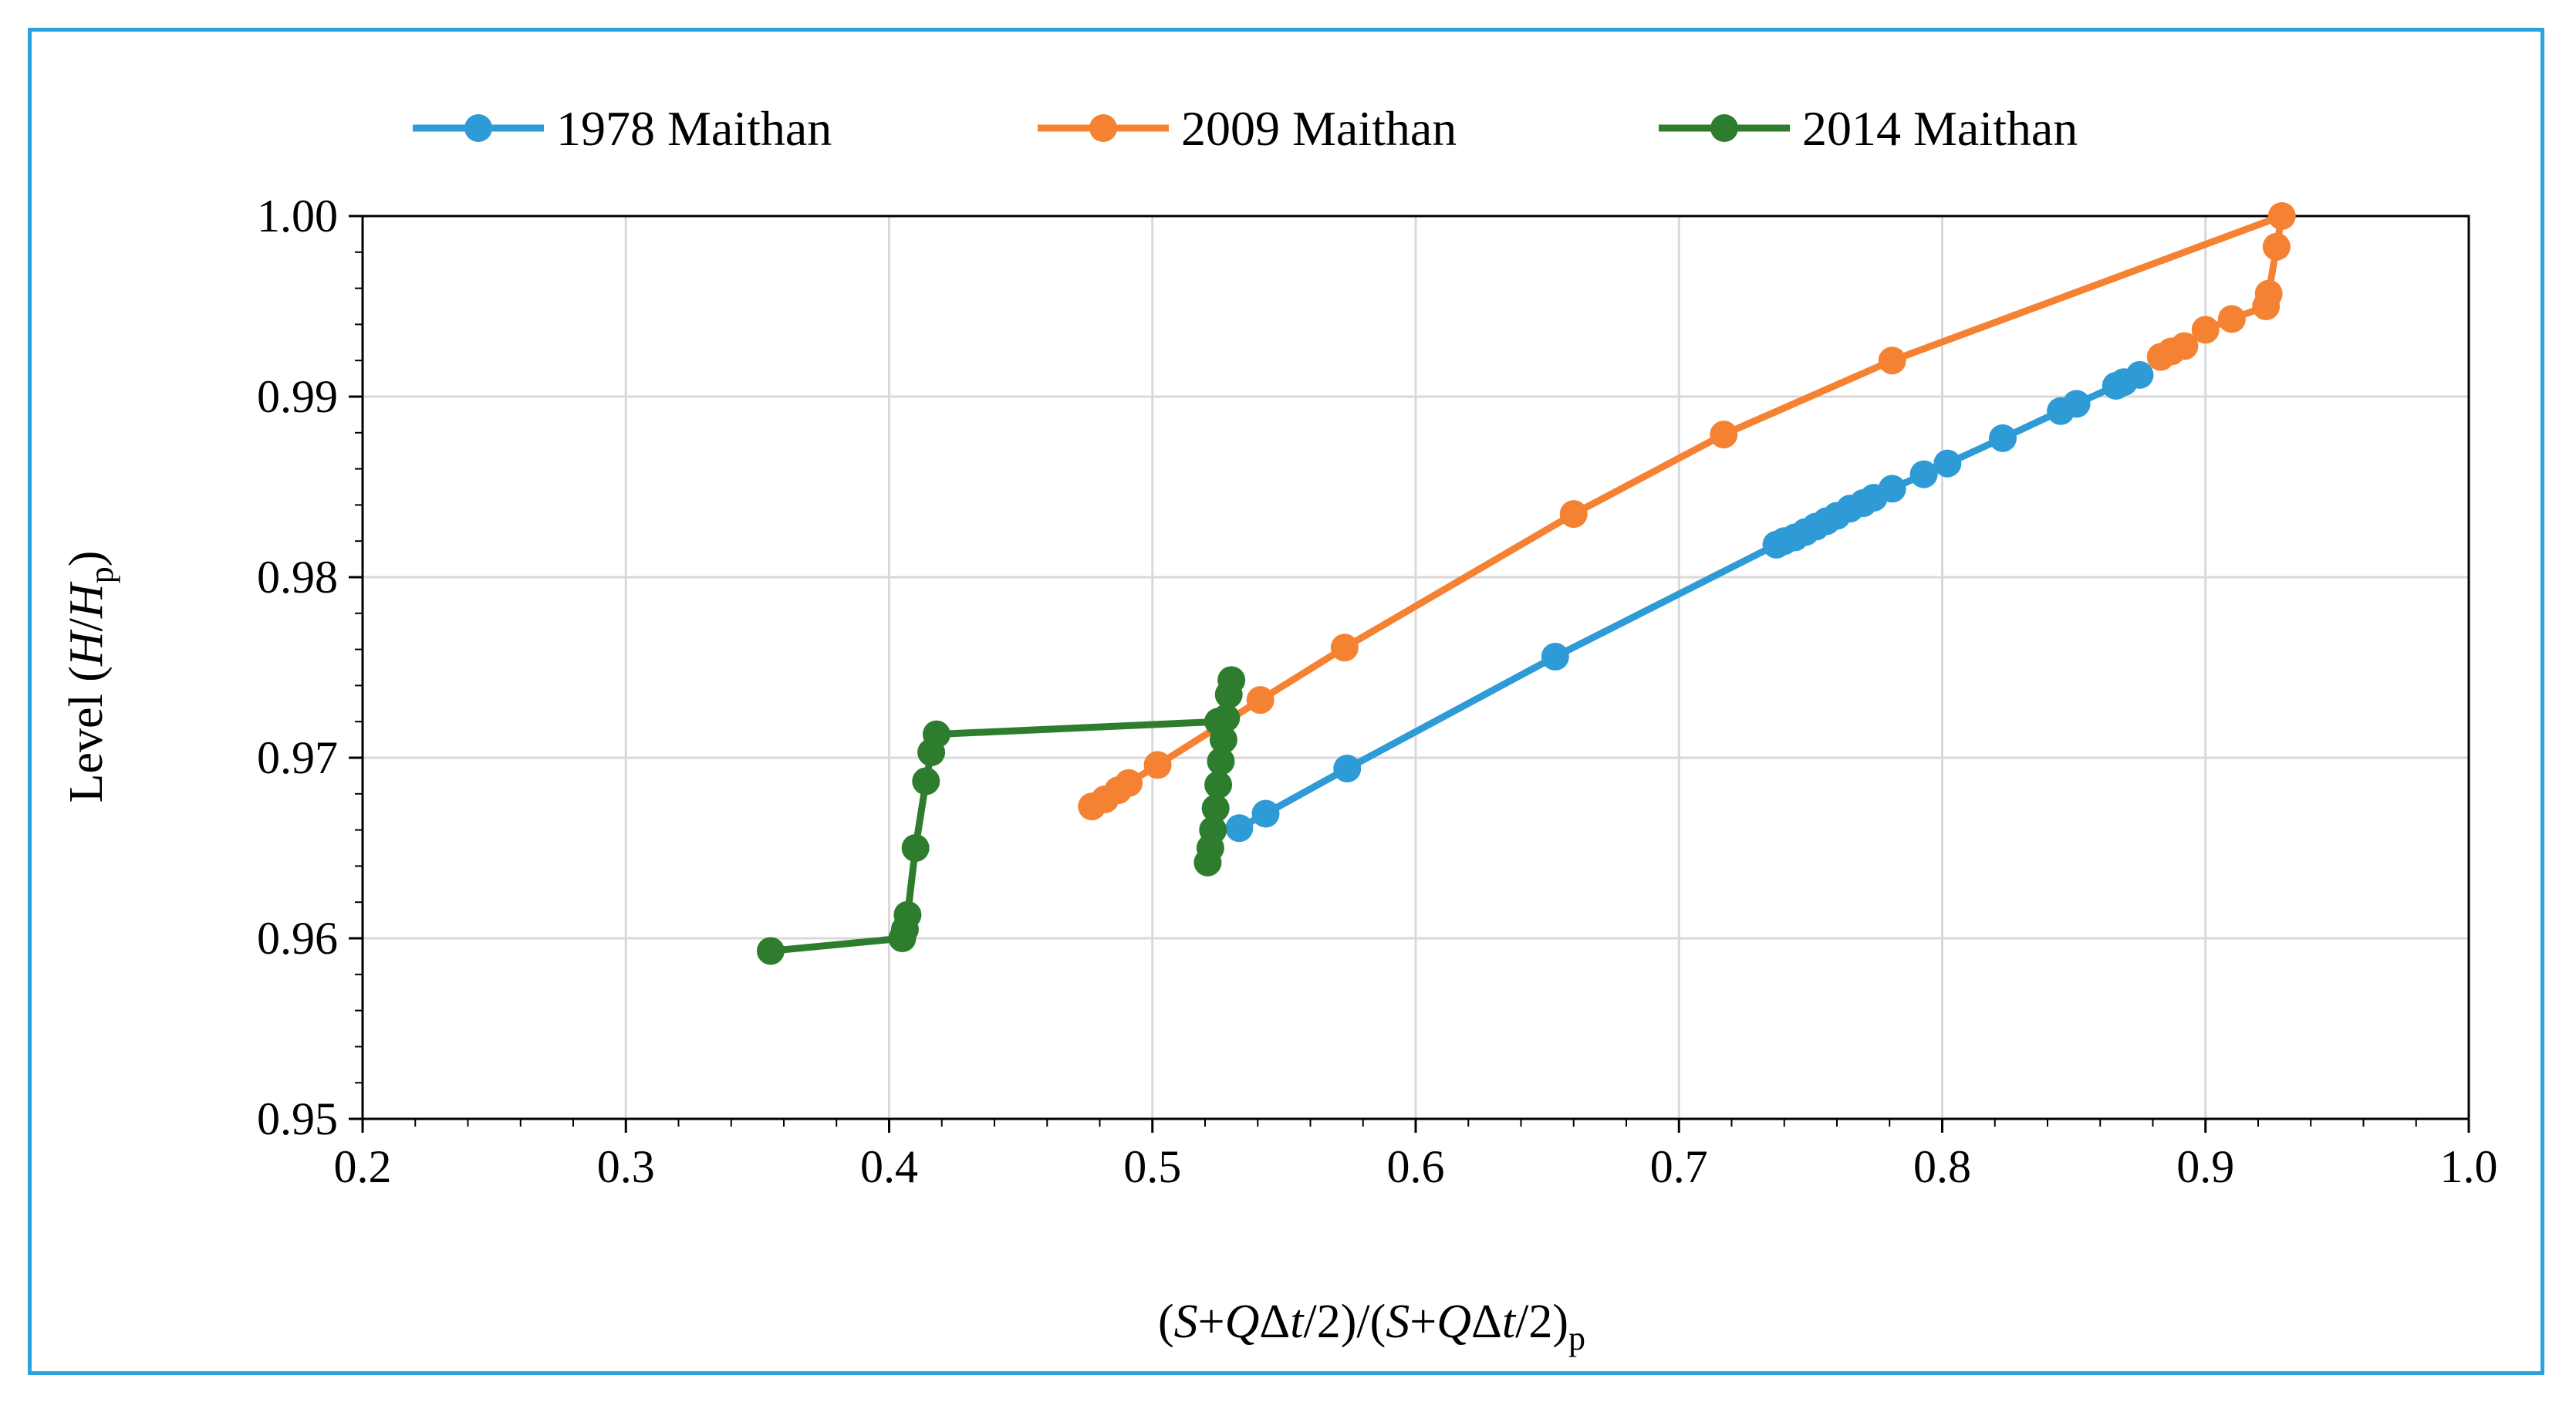 This screenshot has height=1409, width=2576. Describe the element at coordinates (1152, 1166) in the screenshot. I see `x-tick-label: 0.5` at that location.